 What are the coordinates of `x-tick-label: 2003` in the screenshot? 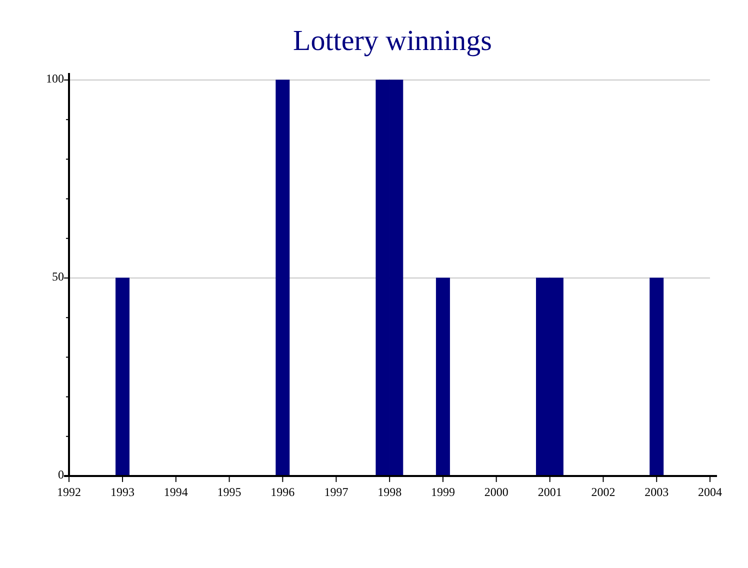 It's located at (656, 492).